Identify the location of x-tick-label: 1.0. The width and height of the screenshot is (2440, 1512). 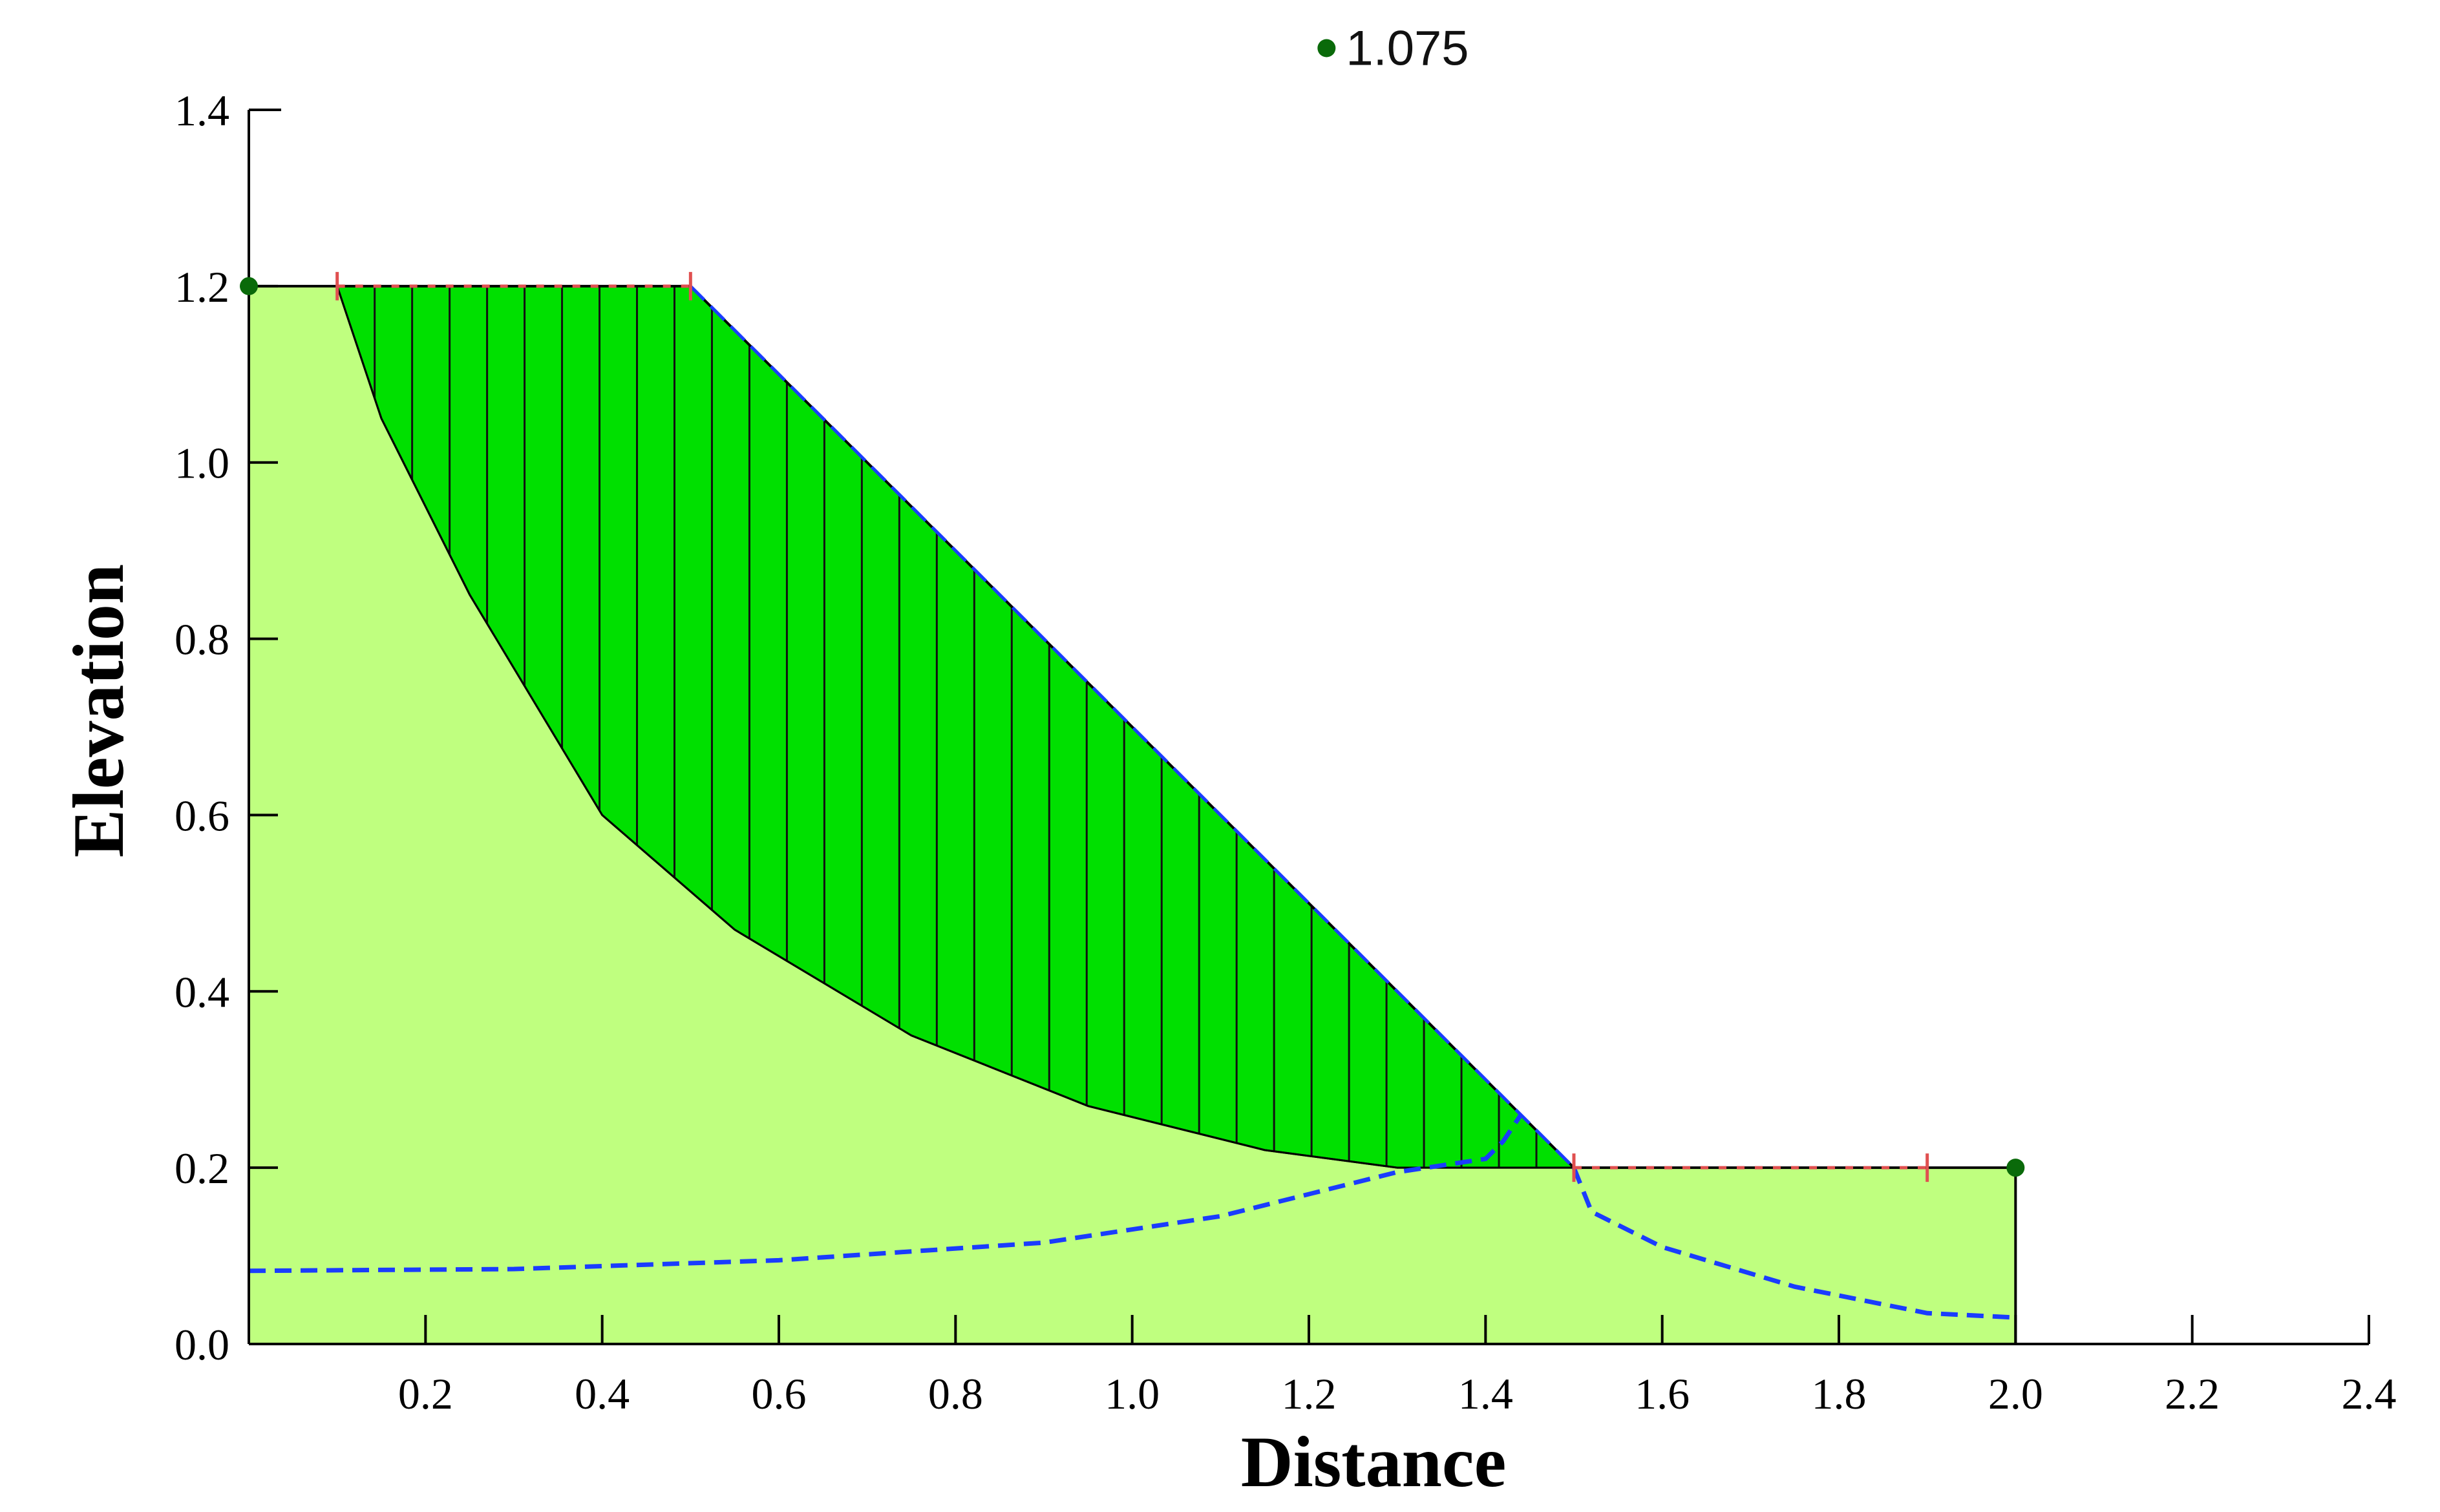
(1132, 1394).